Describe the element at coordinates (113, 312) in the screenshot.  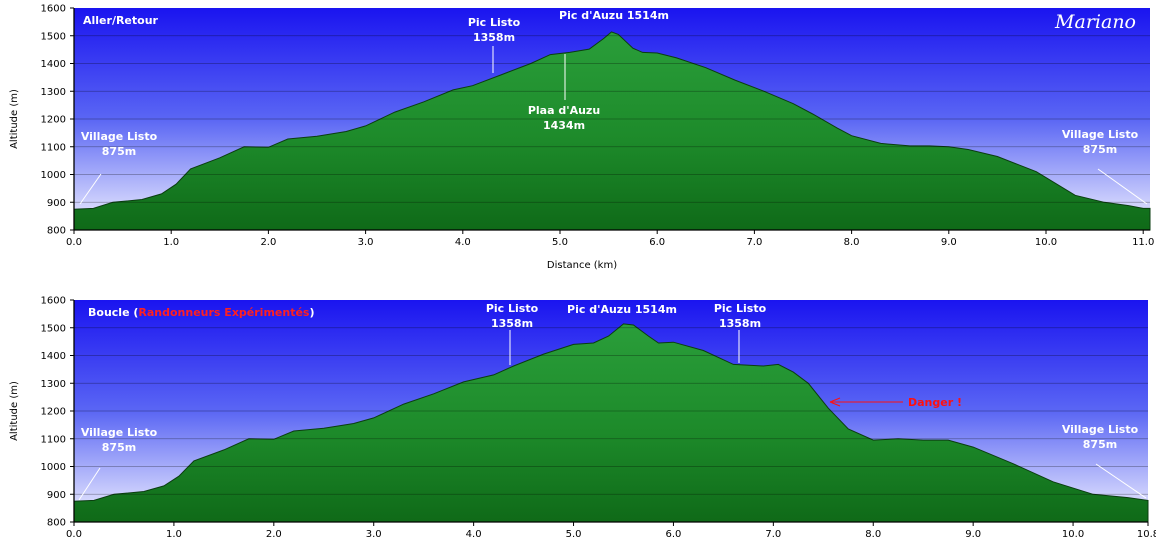
I see `chart-title-prefix: Boucle (` at that location.